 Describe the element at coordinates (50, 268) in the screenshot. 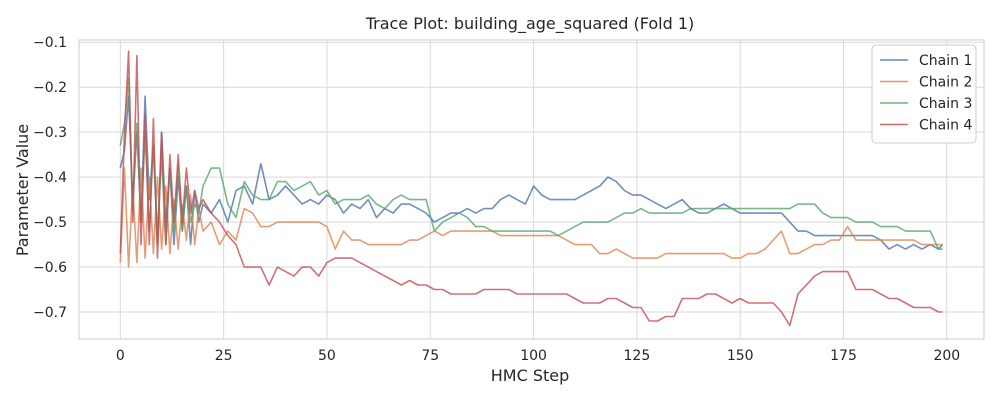

I see `y-tick-label: −0.6` at that location.